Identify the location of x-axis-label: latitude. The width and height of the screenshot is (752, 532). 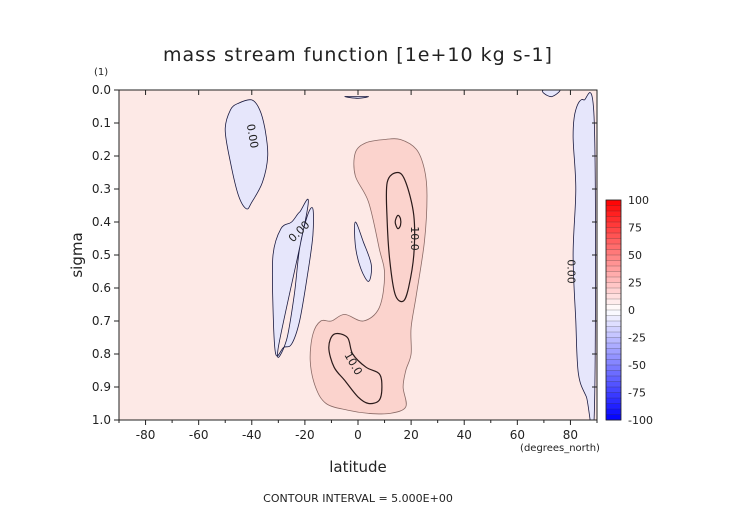
(358, 467).